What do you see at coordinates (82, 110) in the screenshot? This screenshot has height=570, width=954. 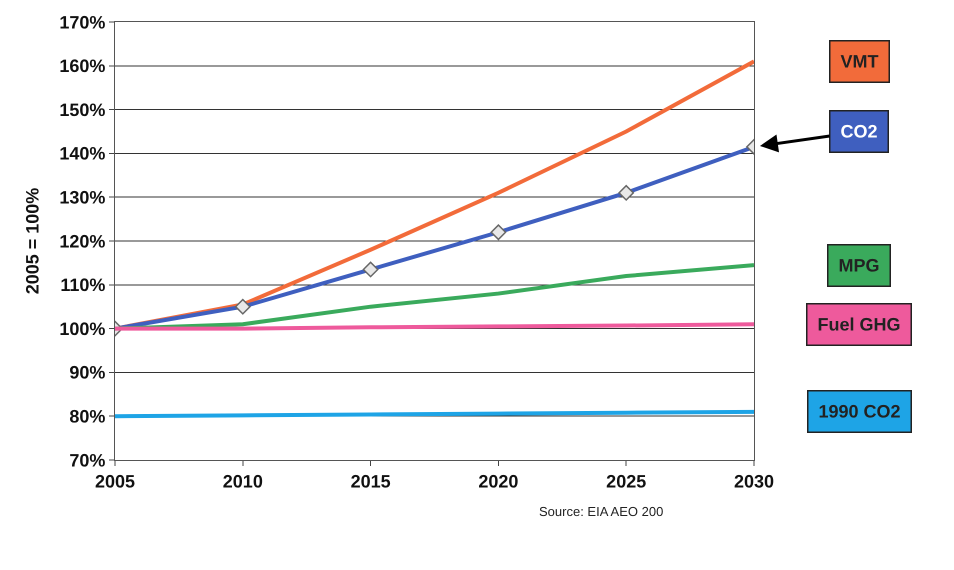 I see `y-tick-label: 150%` at bounding box center [82, 110].